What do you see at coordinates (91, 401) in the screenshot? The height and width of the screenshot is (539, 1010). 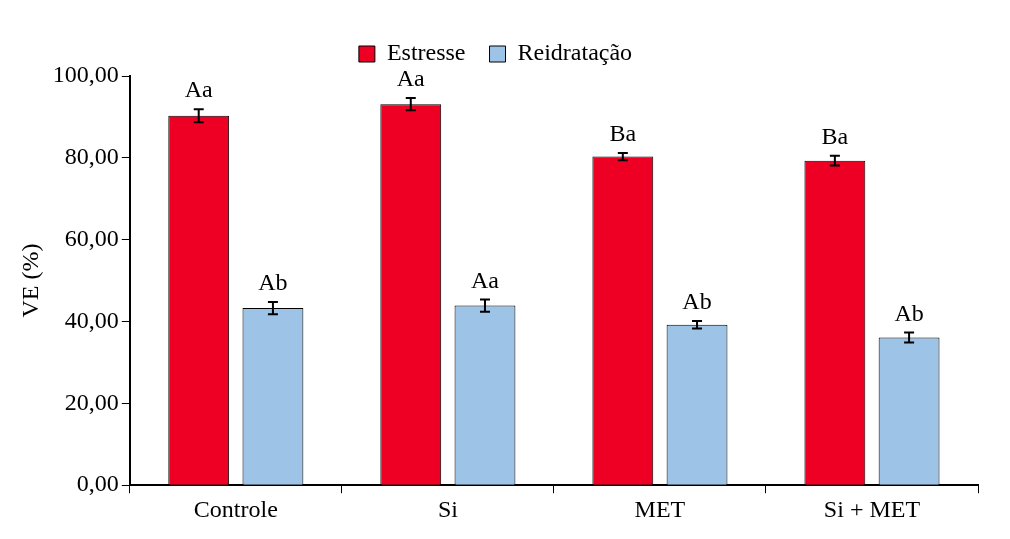 I see `y-tick-label: 20,00` at bounding box center [91, 401].